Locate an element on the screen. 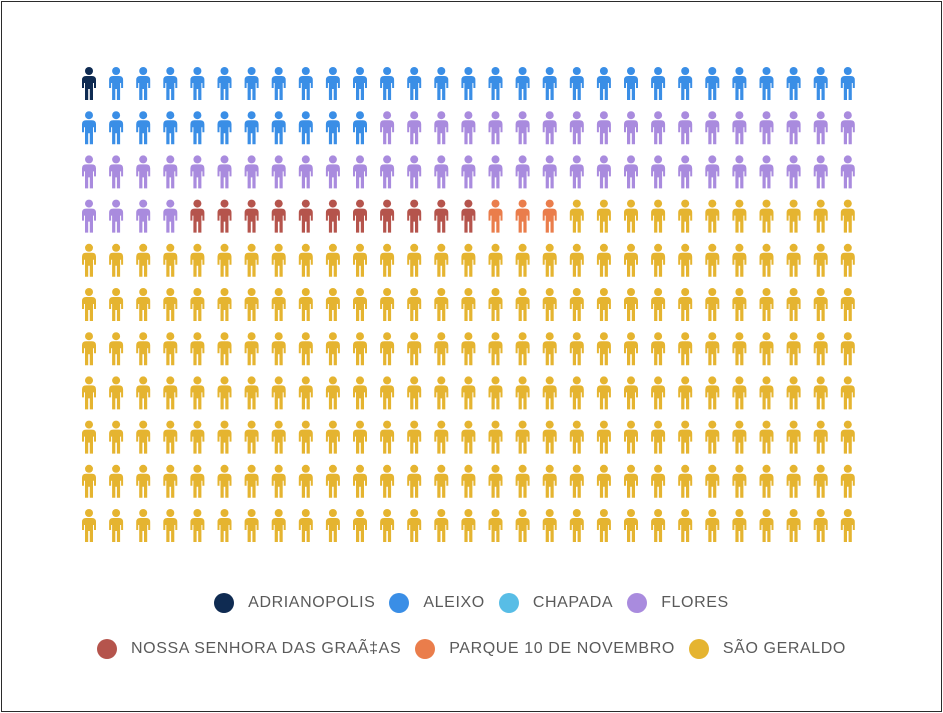  legend-item-parque-10-de-novembro: PARQUE 10 DE NOVEMBRO is located at coordinates (545, 649).